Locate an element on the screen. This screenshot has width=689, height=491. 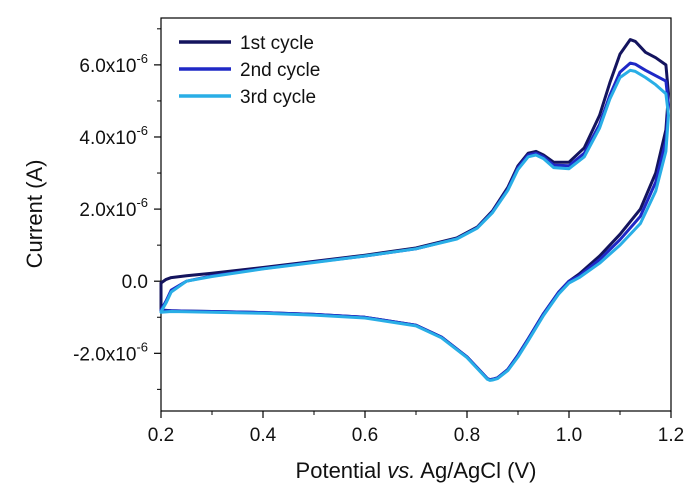
x-tick-label: 0.6 is located at coordinates (365, 435).